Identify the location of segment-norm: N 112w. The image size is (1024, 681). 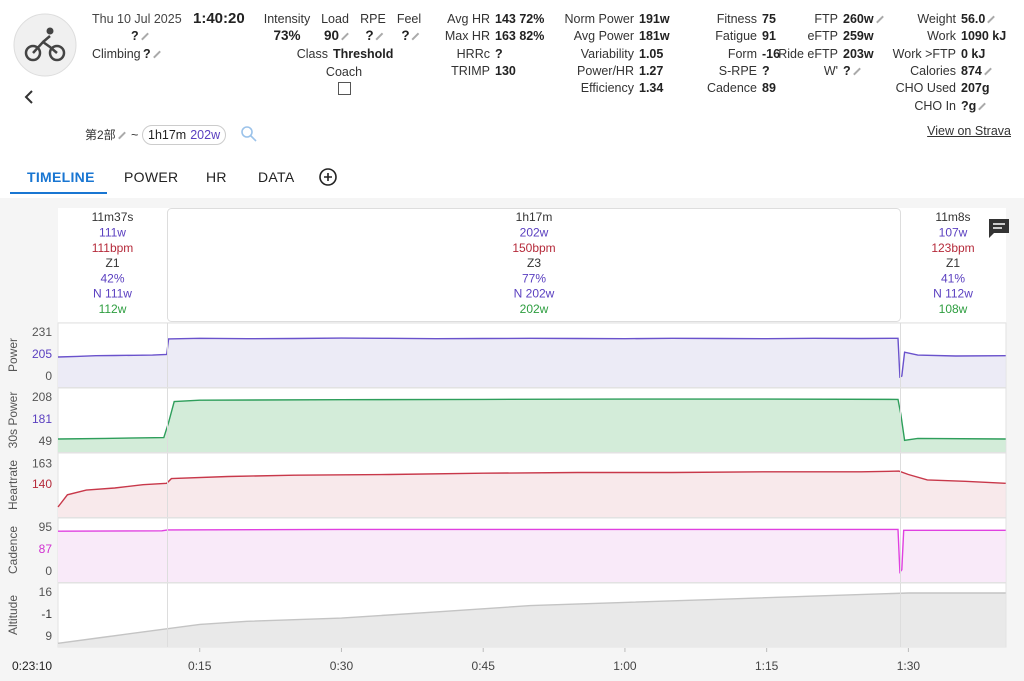
(953, 294).